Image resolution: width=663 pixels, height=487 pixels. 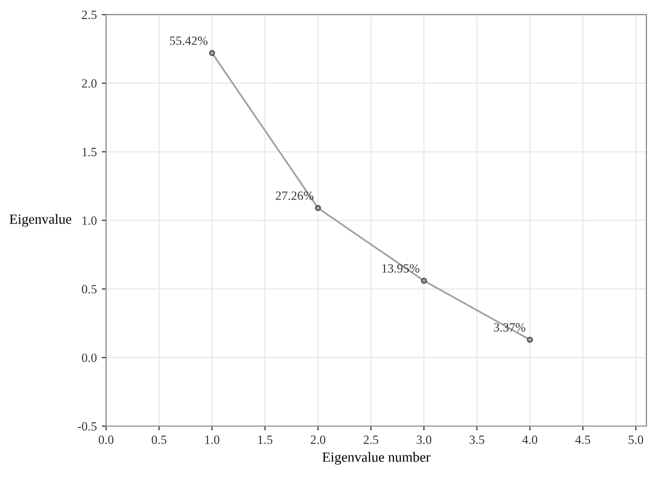 I want to click on y-tick-label: -0.5, so click(x=87, y=426).